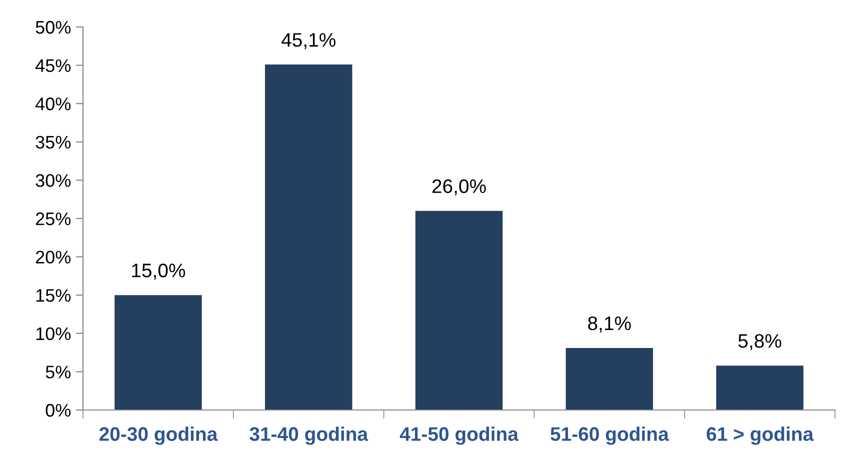 This screenshot has height=456, width=841. I want to click on y-tick-label: 30%, so click(53, 180).